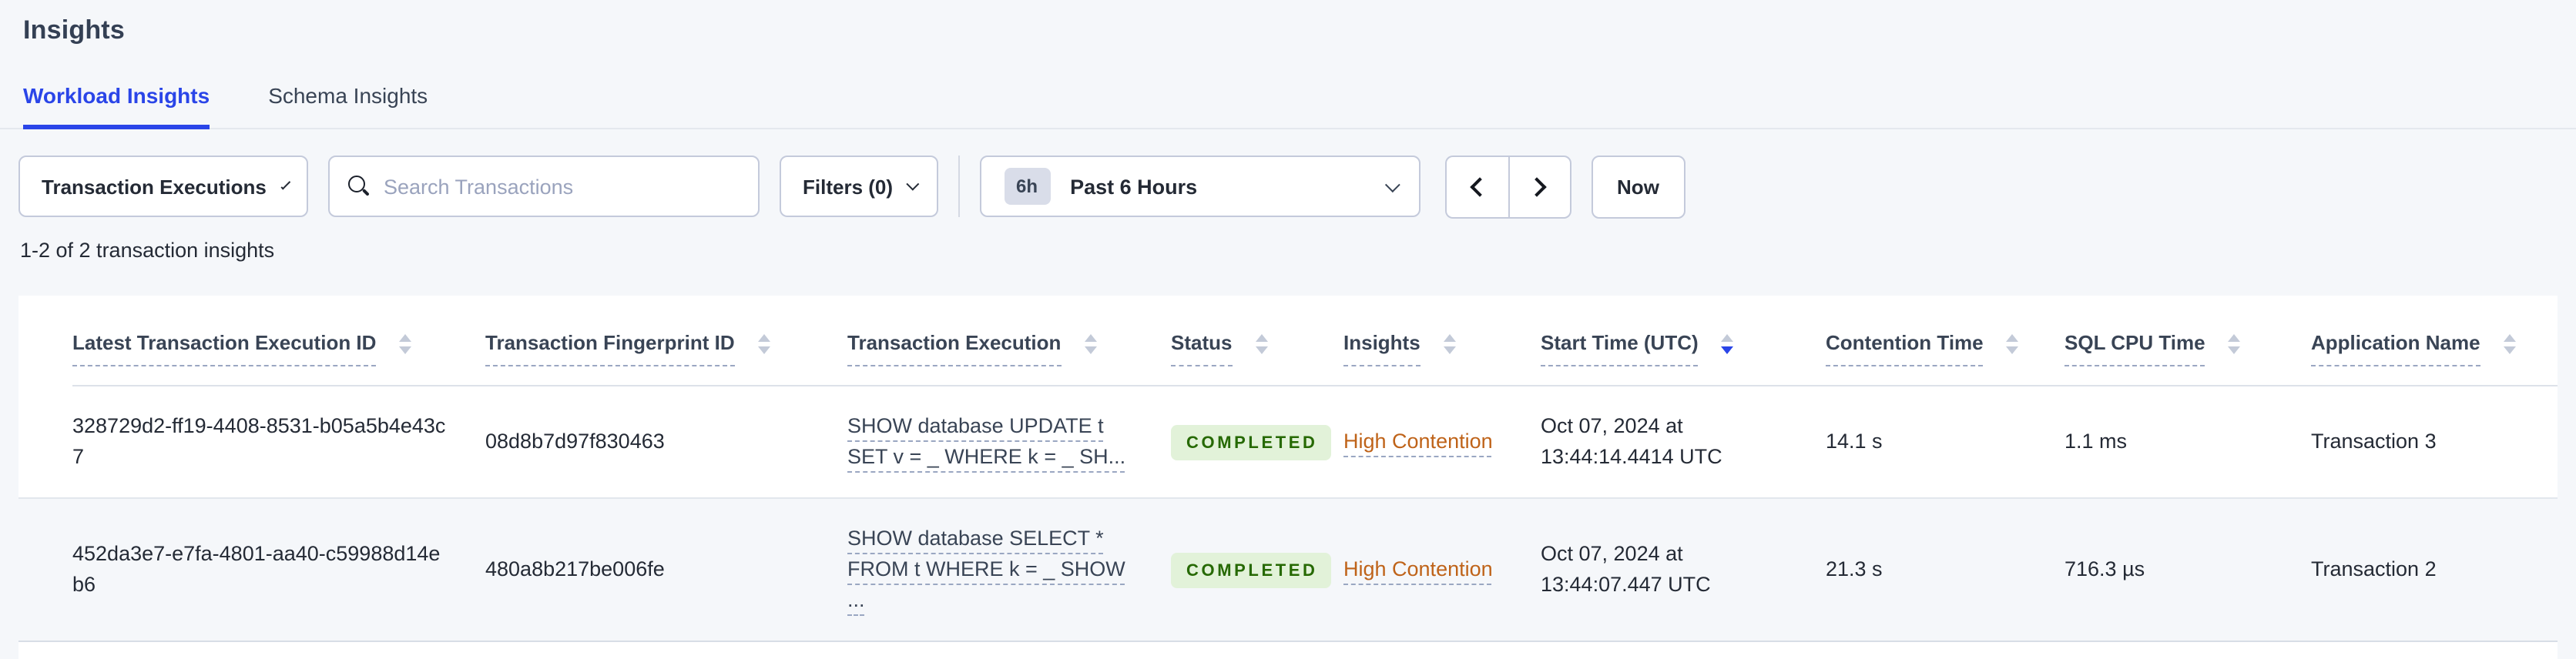 The width and height of the screenshot is (2576, 659). I want to click on search-box, so click(544, 186).